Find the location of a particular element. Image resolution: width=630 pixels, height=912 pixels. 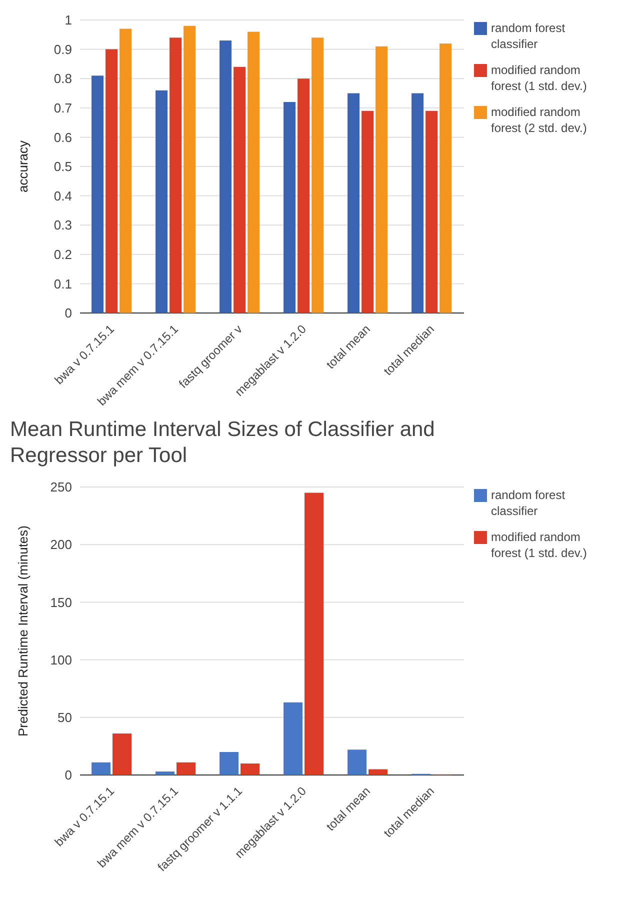

y-tick-label: 0.5 is located at coordinates (63, 166).